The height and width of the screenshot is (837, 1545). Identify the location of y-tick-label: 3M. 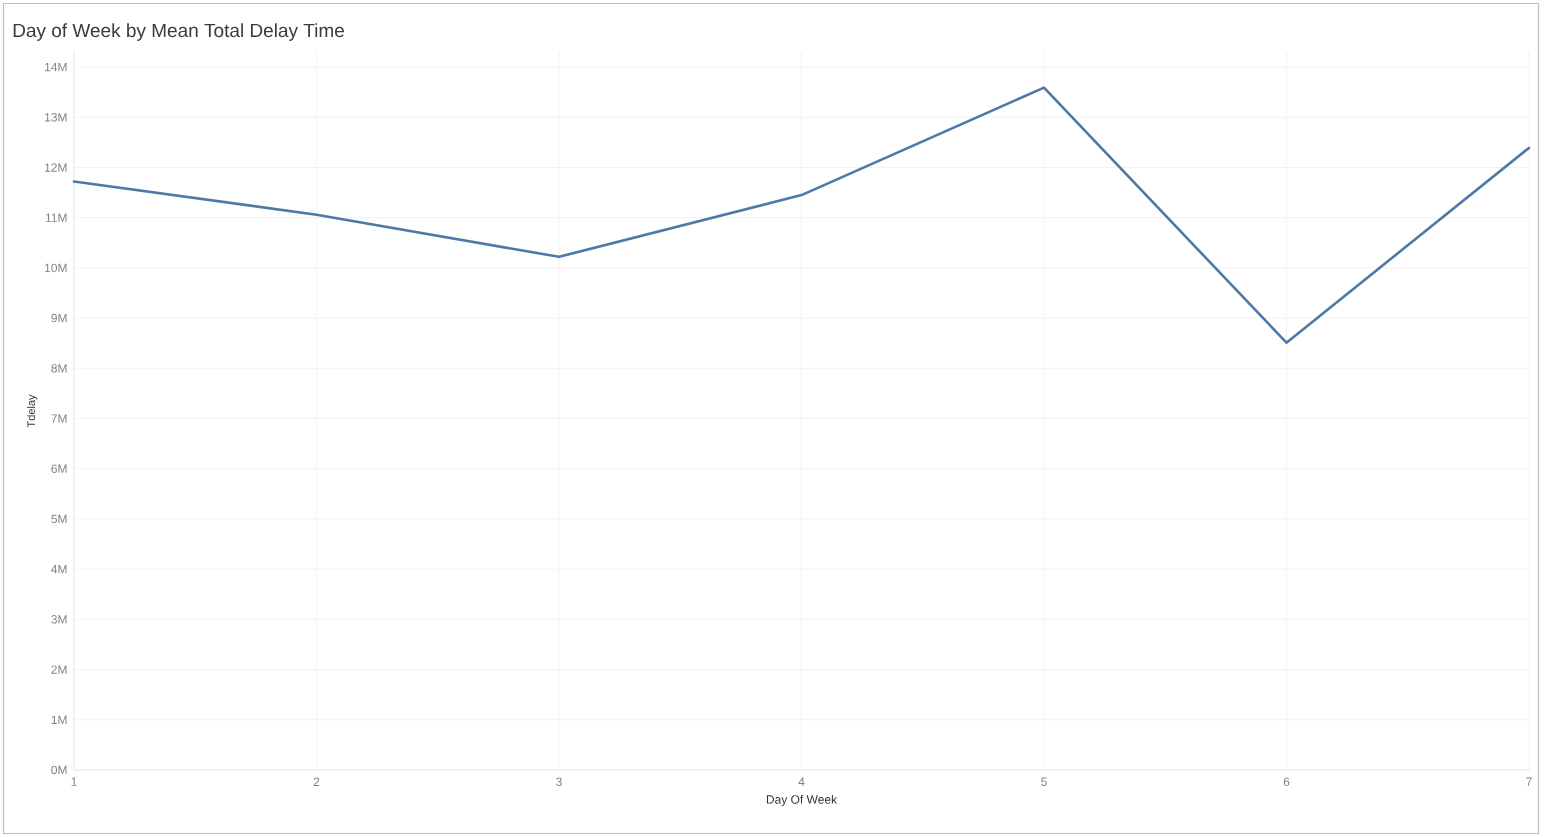
(59, 619).